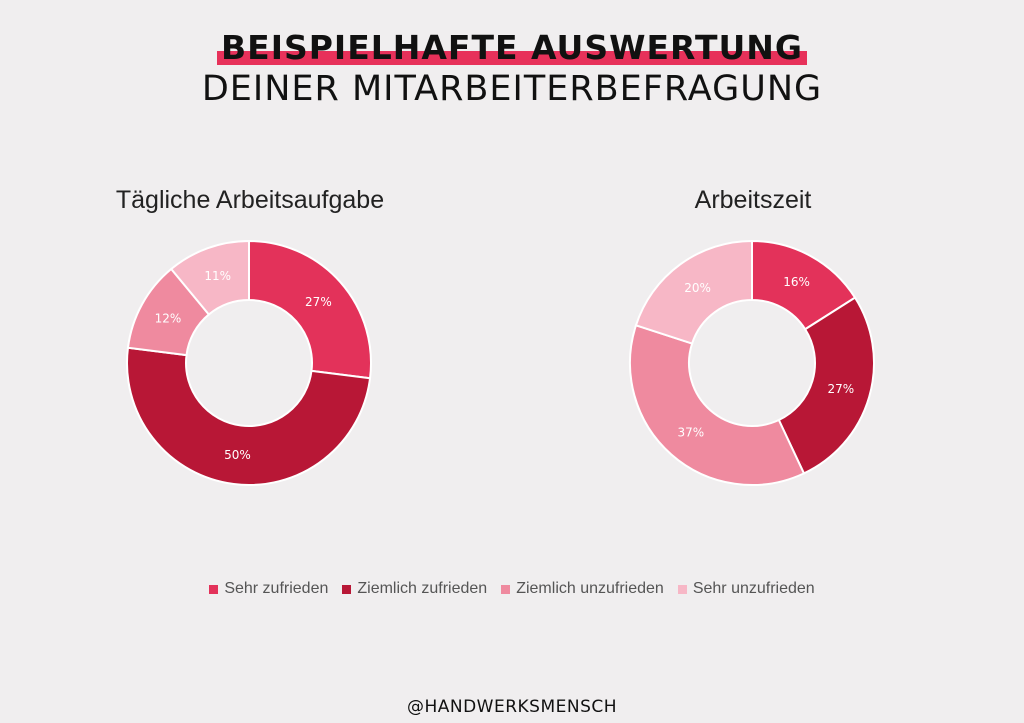 The width and height of the screenshot is (1024, 723). What do you see at coordinates (237, 455) in the screenshot?
I see `daily-tasks-data-label-1: 50%` at bounding box center [237, 455].